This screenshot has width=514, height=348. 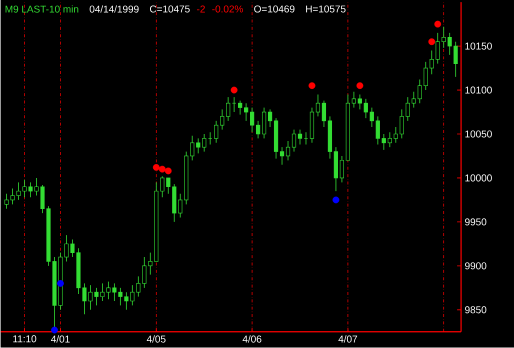 What do you see at coordinates (227, 9) in the screenshot?
I see `annotation: -0.02%` at bounding box center [227, 9].